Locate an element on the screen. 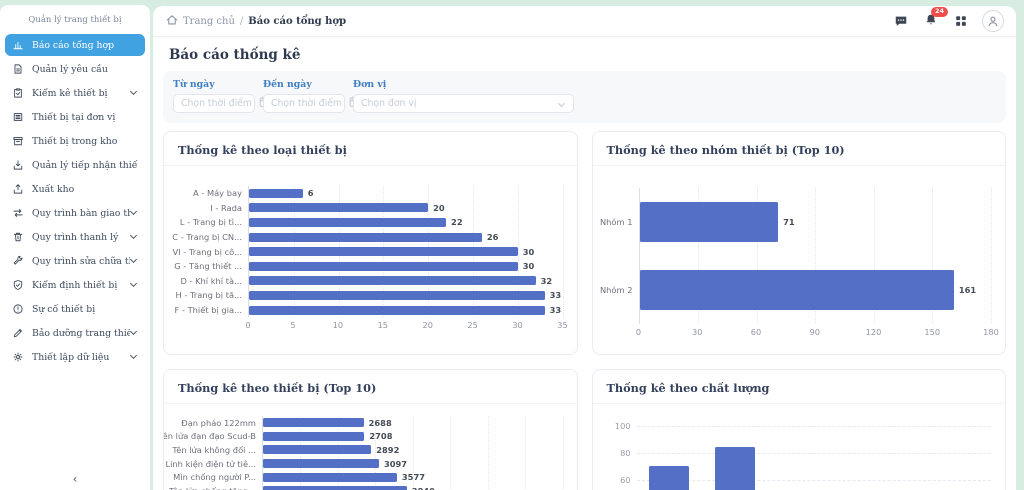 Image resolution: width=1024 pixels, height=490 pixels. sidebar-item-quy-trinh-ban-giao: Quy trình bàn giao thiết bị is located at coordinates (75, 213).